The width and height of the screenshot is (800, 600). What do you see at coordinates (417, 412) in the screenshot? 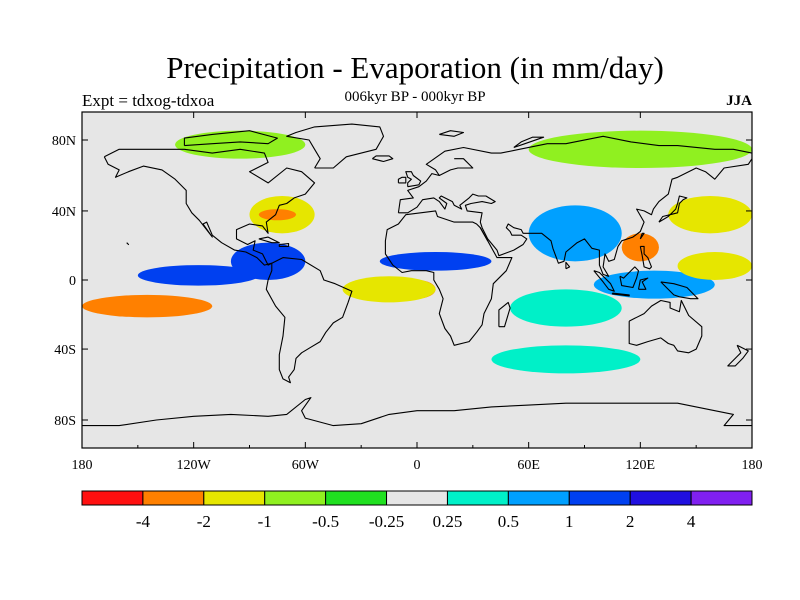
I see `coastline-antarctica` at bounding box center [417, 412].